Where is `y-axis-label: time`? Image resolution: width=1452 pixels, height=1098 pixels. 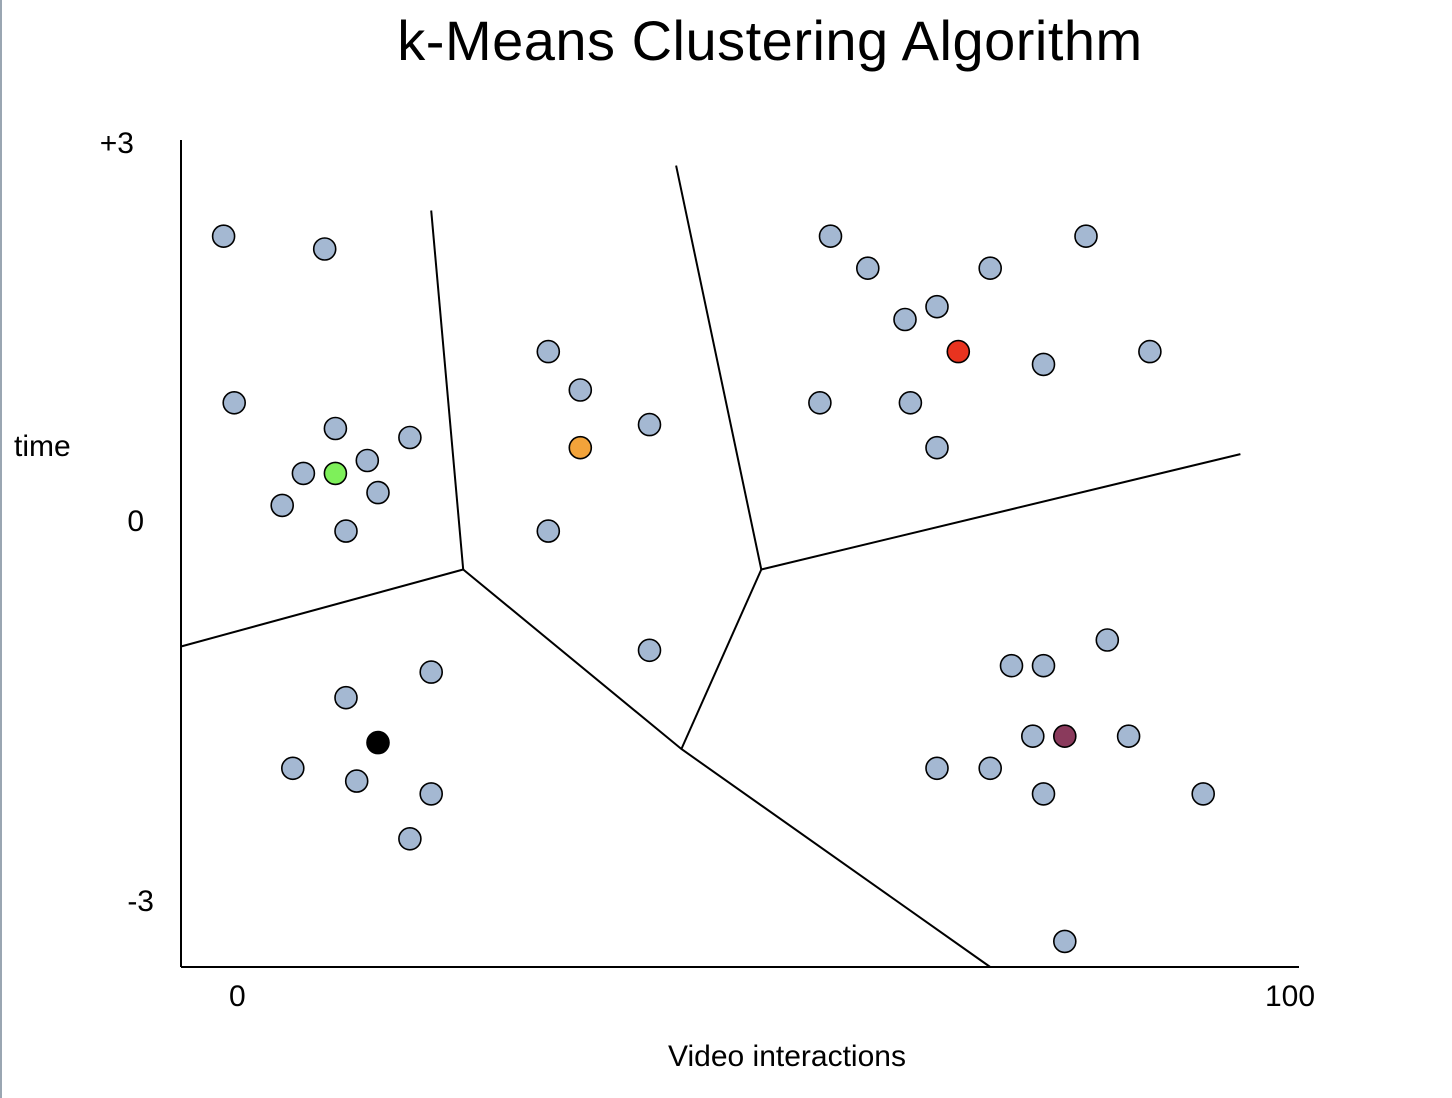 y-axis-label: time is located at coordinates (42, 446).